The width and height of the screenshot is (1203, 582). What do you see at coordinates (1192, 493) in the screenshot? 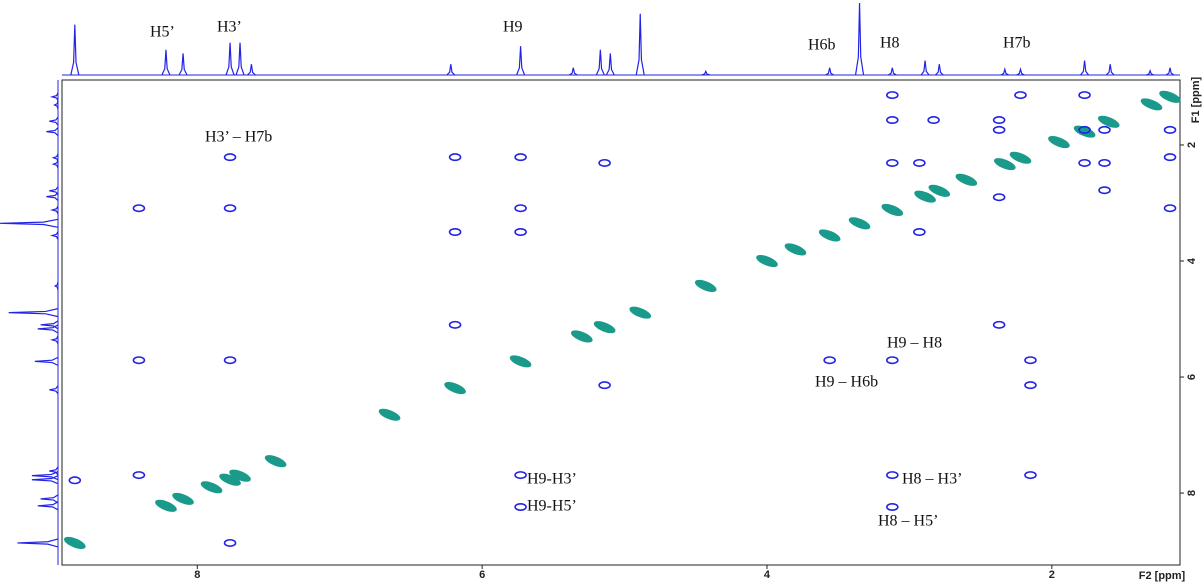
I see `y-tick-label: 8` at bounding box center [1192, 493].